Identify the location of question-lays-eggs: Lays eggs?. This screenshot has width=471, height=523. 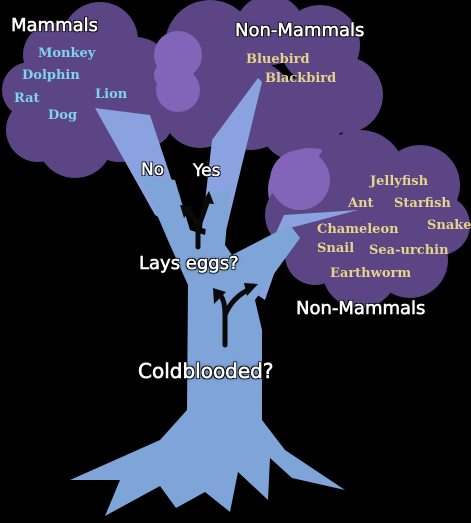
(189, 264).